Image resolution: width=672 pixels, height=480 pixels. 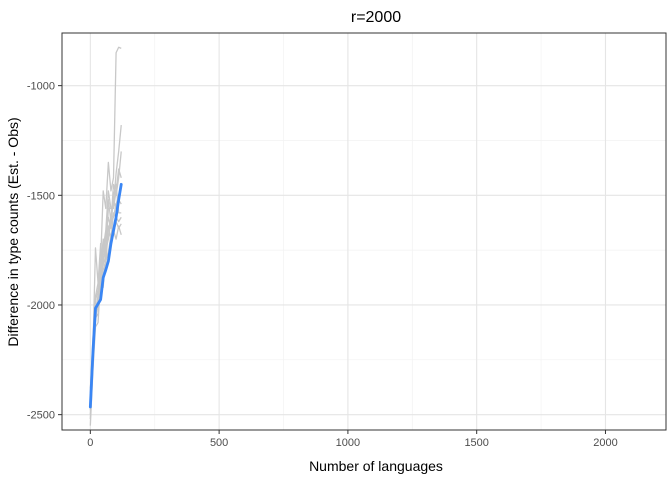 What do you see at coordinates (605, 443) in the screenshot?
I see `x-tick-label: 2000` at bounding box center [605, 443].